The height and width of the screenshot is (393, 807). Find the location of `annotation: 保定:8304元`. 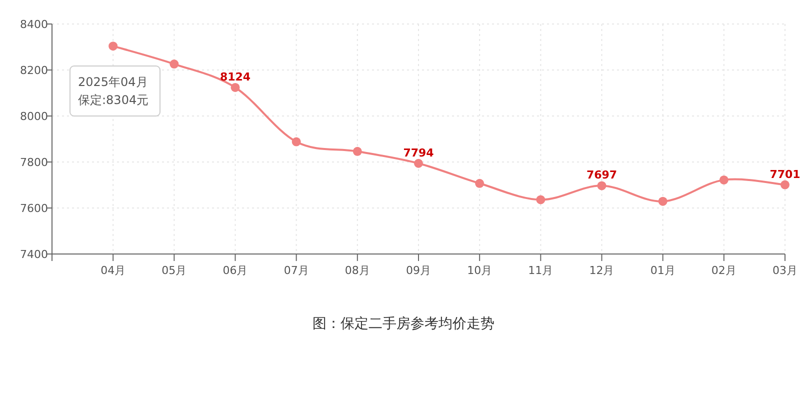

annotation: 保定:8304元 is located at coordinates (113, 100).